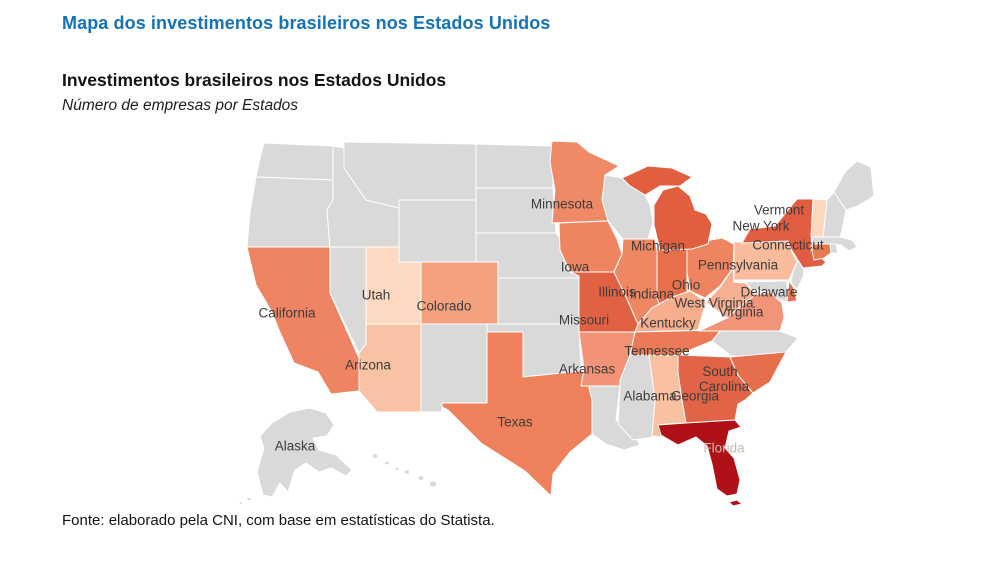  I want to click on chart-subtitle: Número de empresas por Estados, so click(180, 105).